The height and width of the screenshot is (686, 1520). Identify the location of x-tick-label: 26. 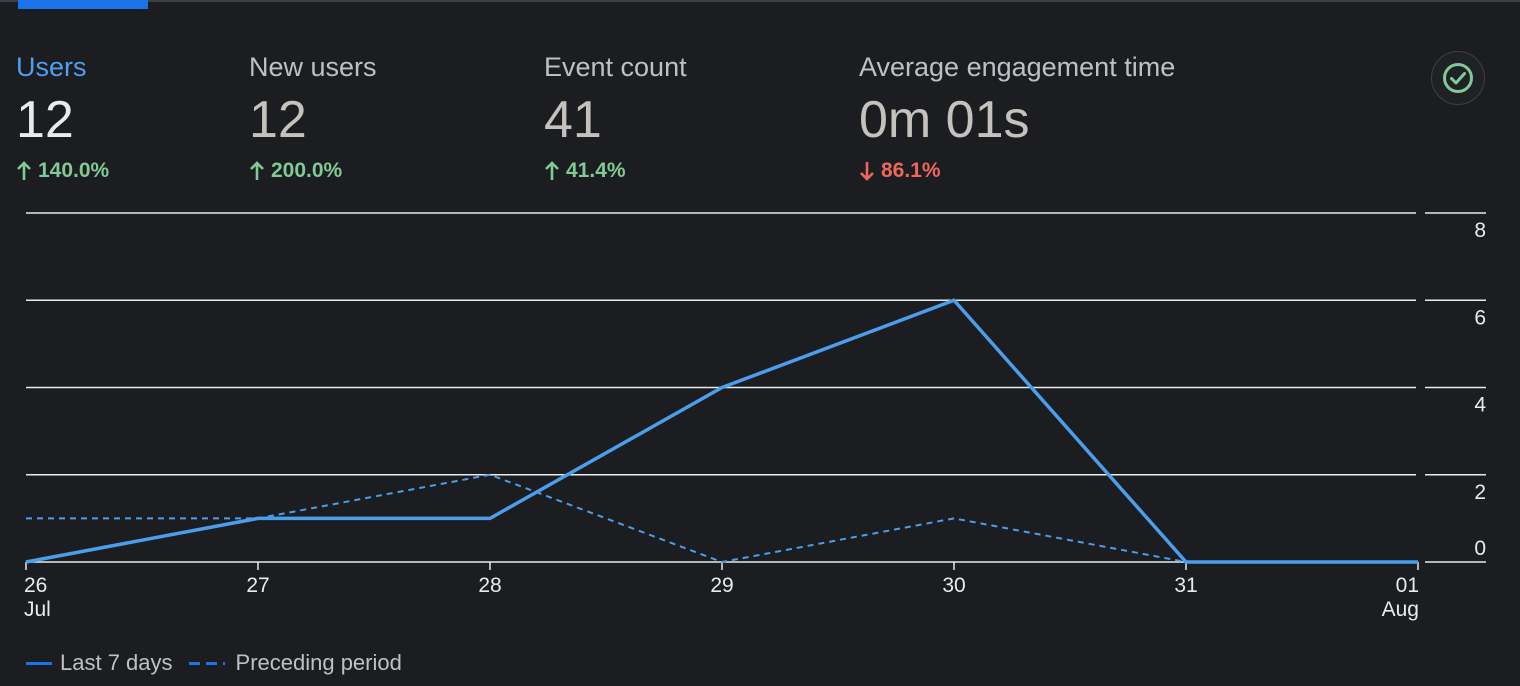
(35, 585).